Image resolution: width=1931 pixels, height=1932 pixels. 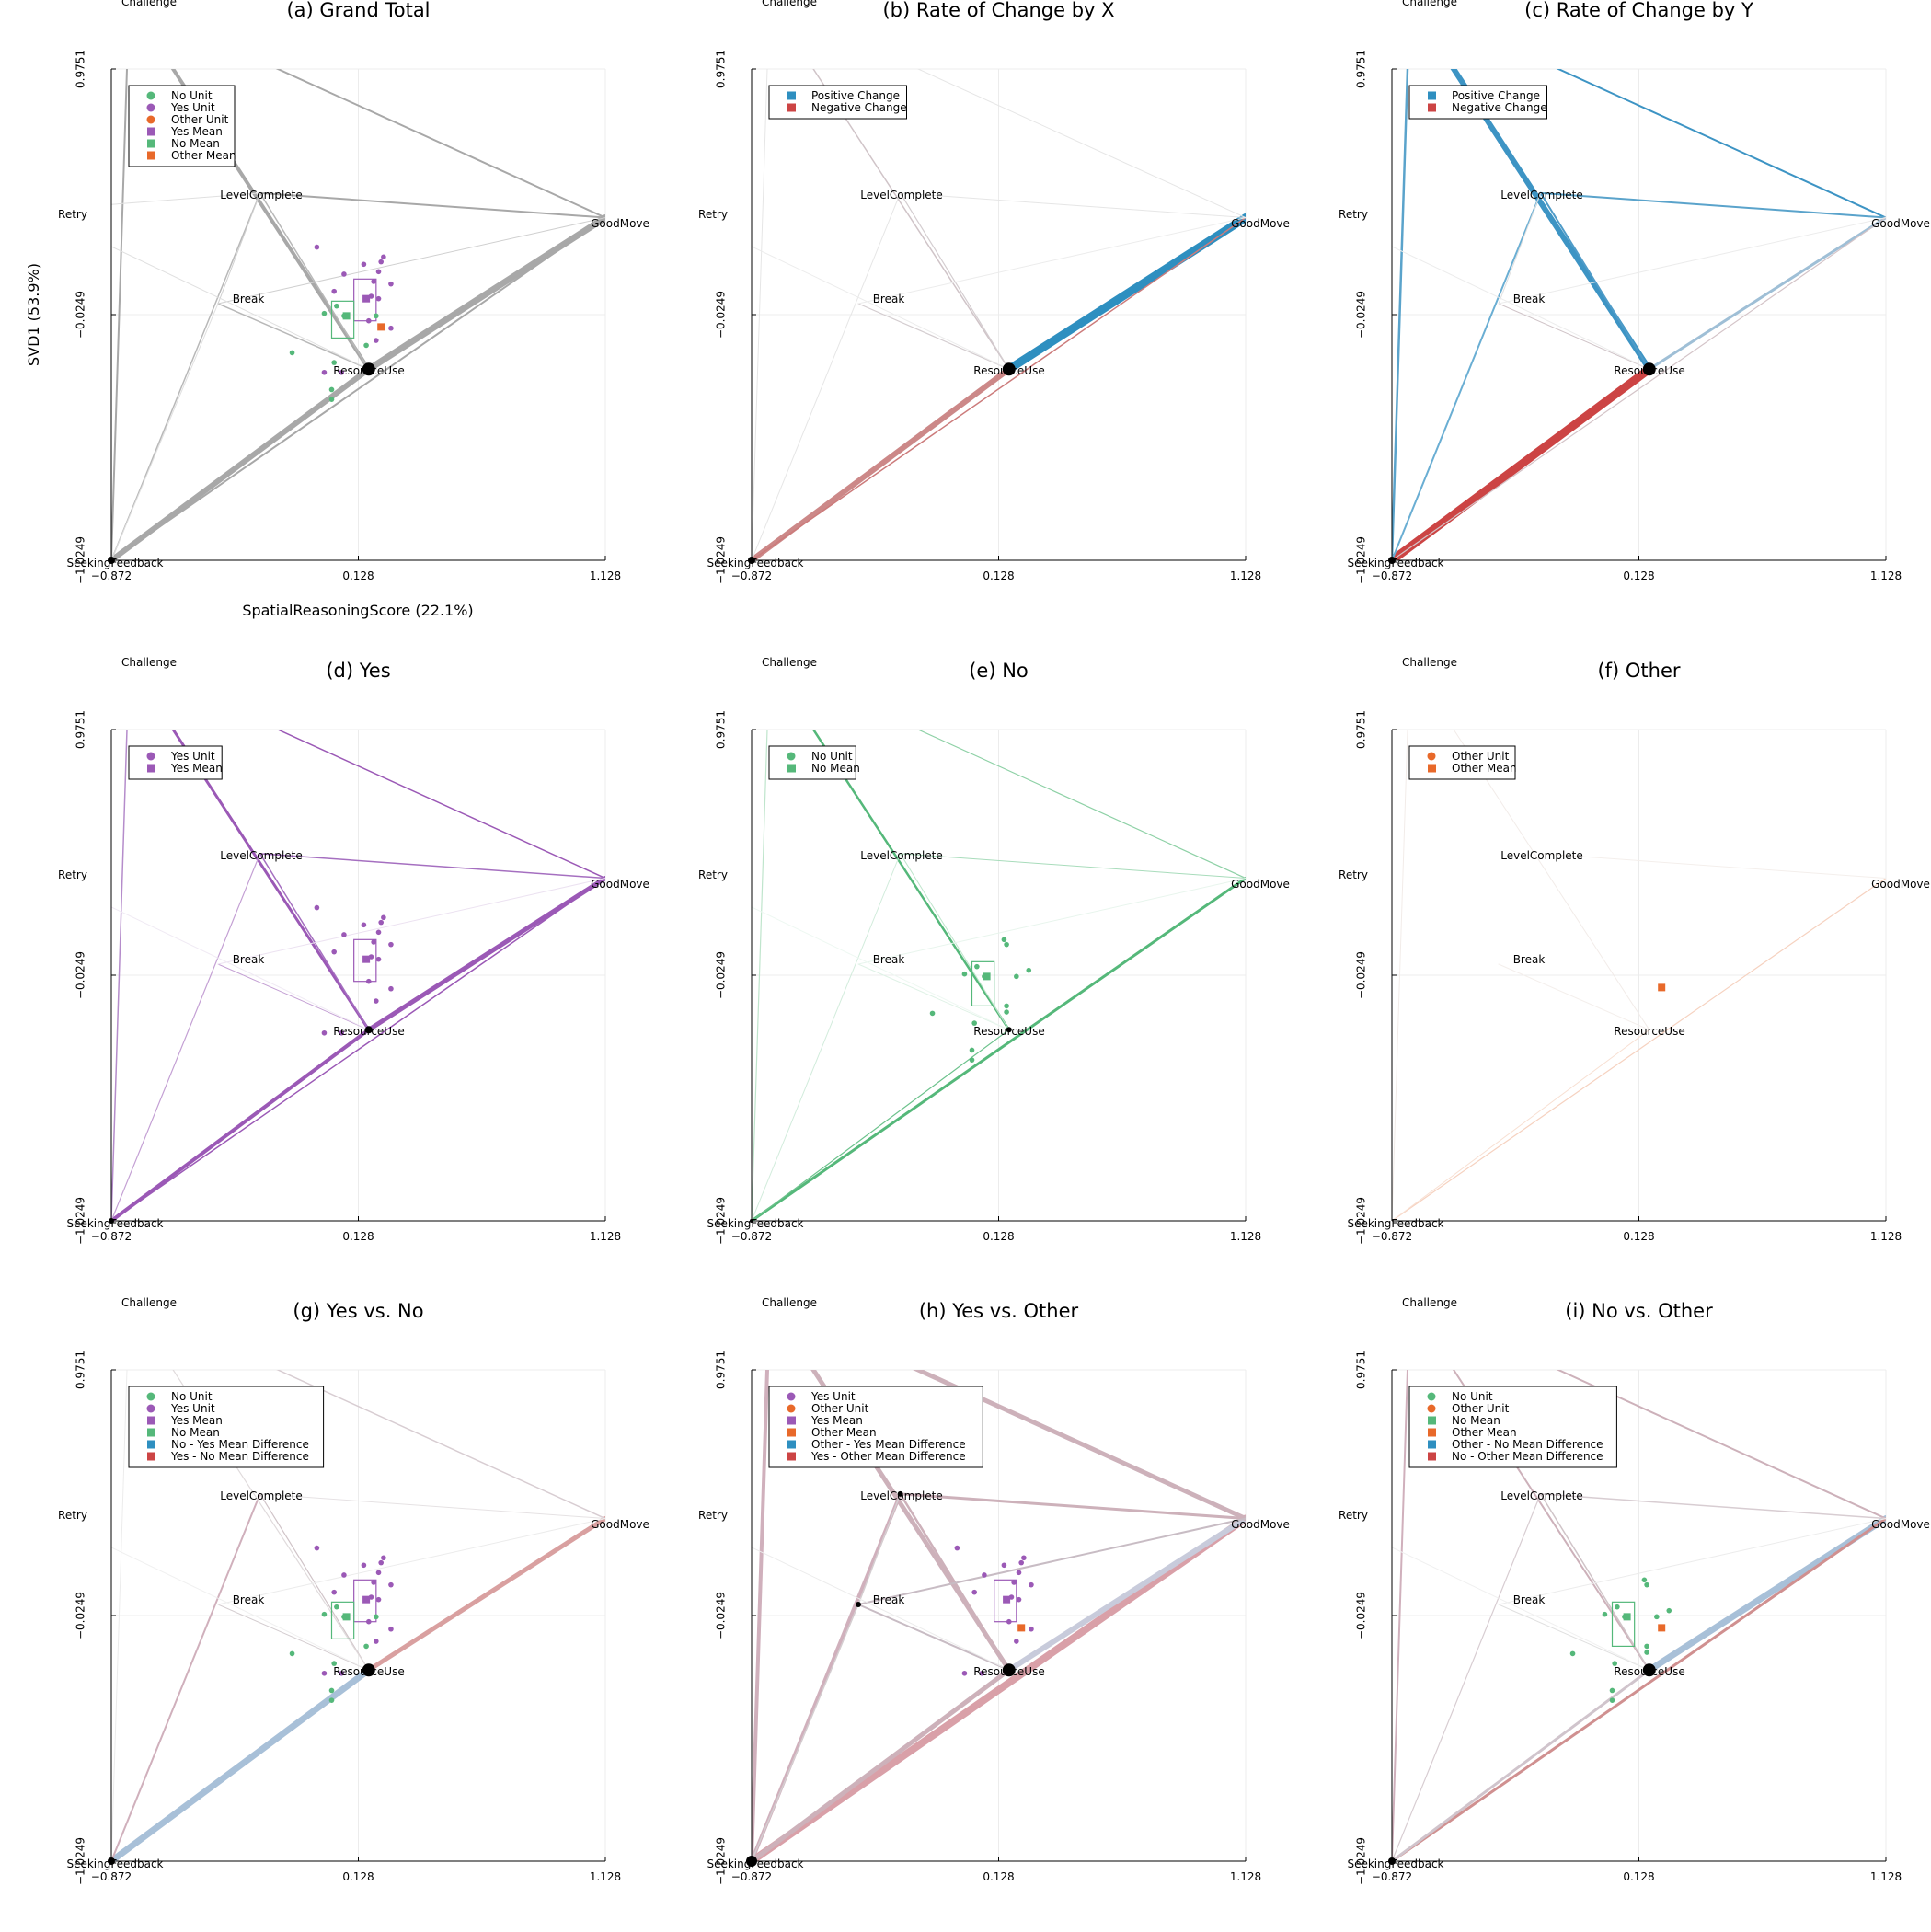 I want to click on edge-seekingfeedback-break, so click(x=165, y=431).